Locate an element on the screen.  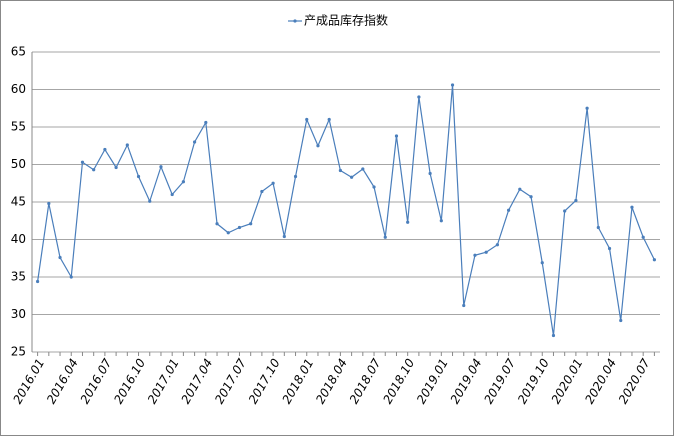
legend-marker is located at coordinates (295, 21).